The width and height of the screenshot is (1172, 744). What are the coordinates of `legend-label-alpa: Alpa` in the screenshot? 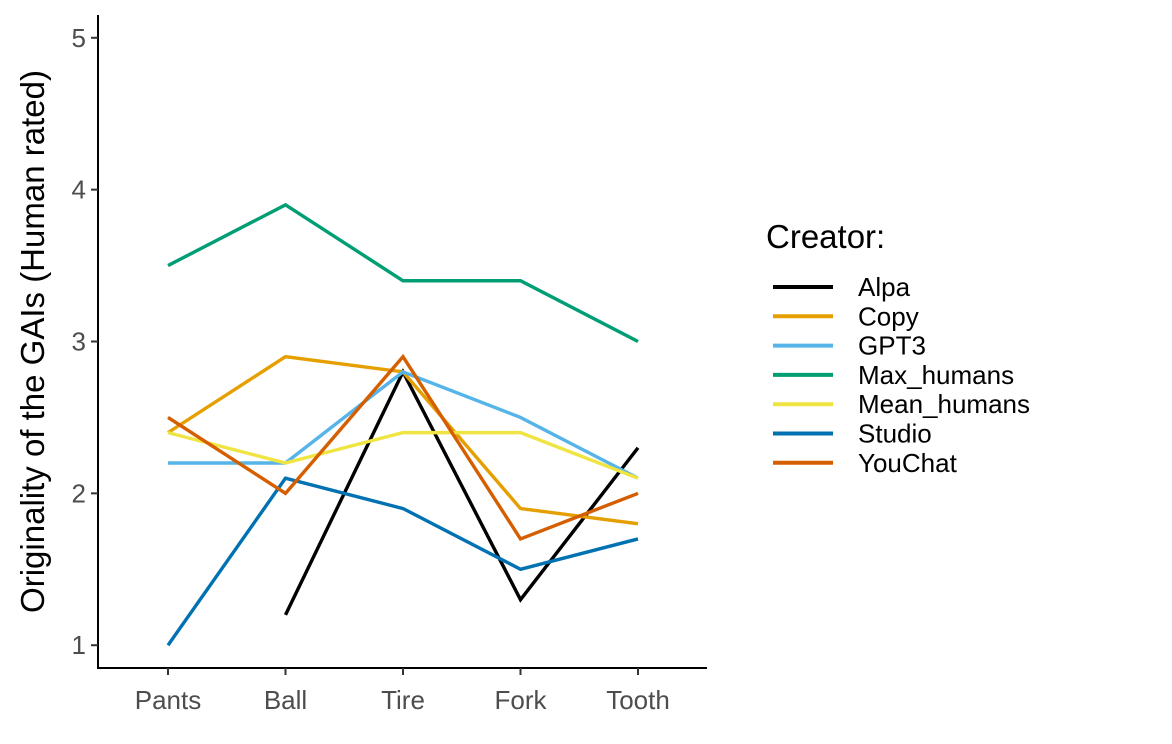 It's located at (884, 287).